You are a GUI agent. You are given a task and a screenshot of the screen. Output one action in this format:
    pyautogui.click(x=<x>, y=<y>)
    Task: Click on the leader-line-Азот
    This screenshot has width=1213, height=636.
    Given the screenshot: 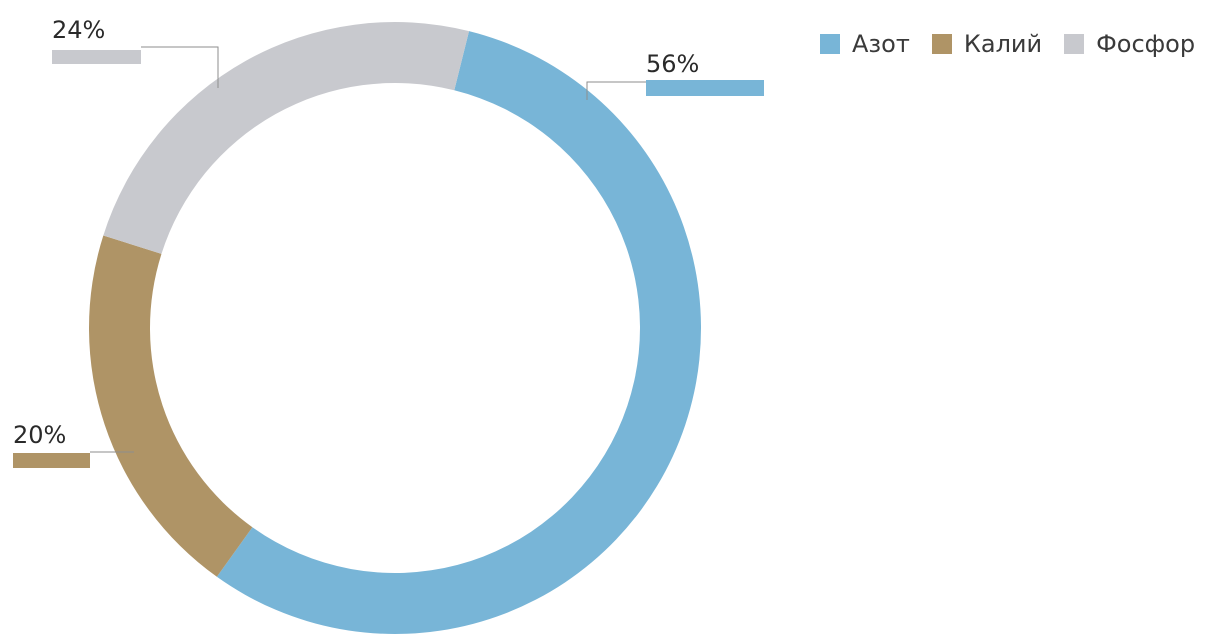 What is the action you would take?
    pyautogui.click(x=616, y=90)
    